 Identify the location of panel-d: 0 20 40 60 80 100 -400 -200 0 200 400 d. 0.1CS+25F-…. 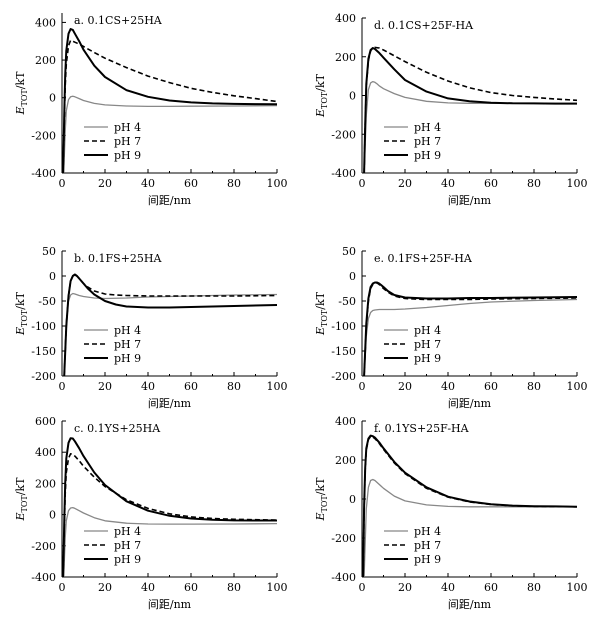
(451, 109).